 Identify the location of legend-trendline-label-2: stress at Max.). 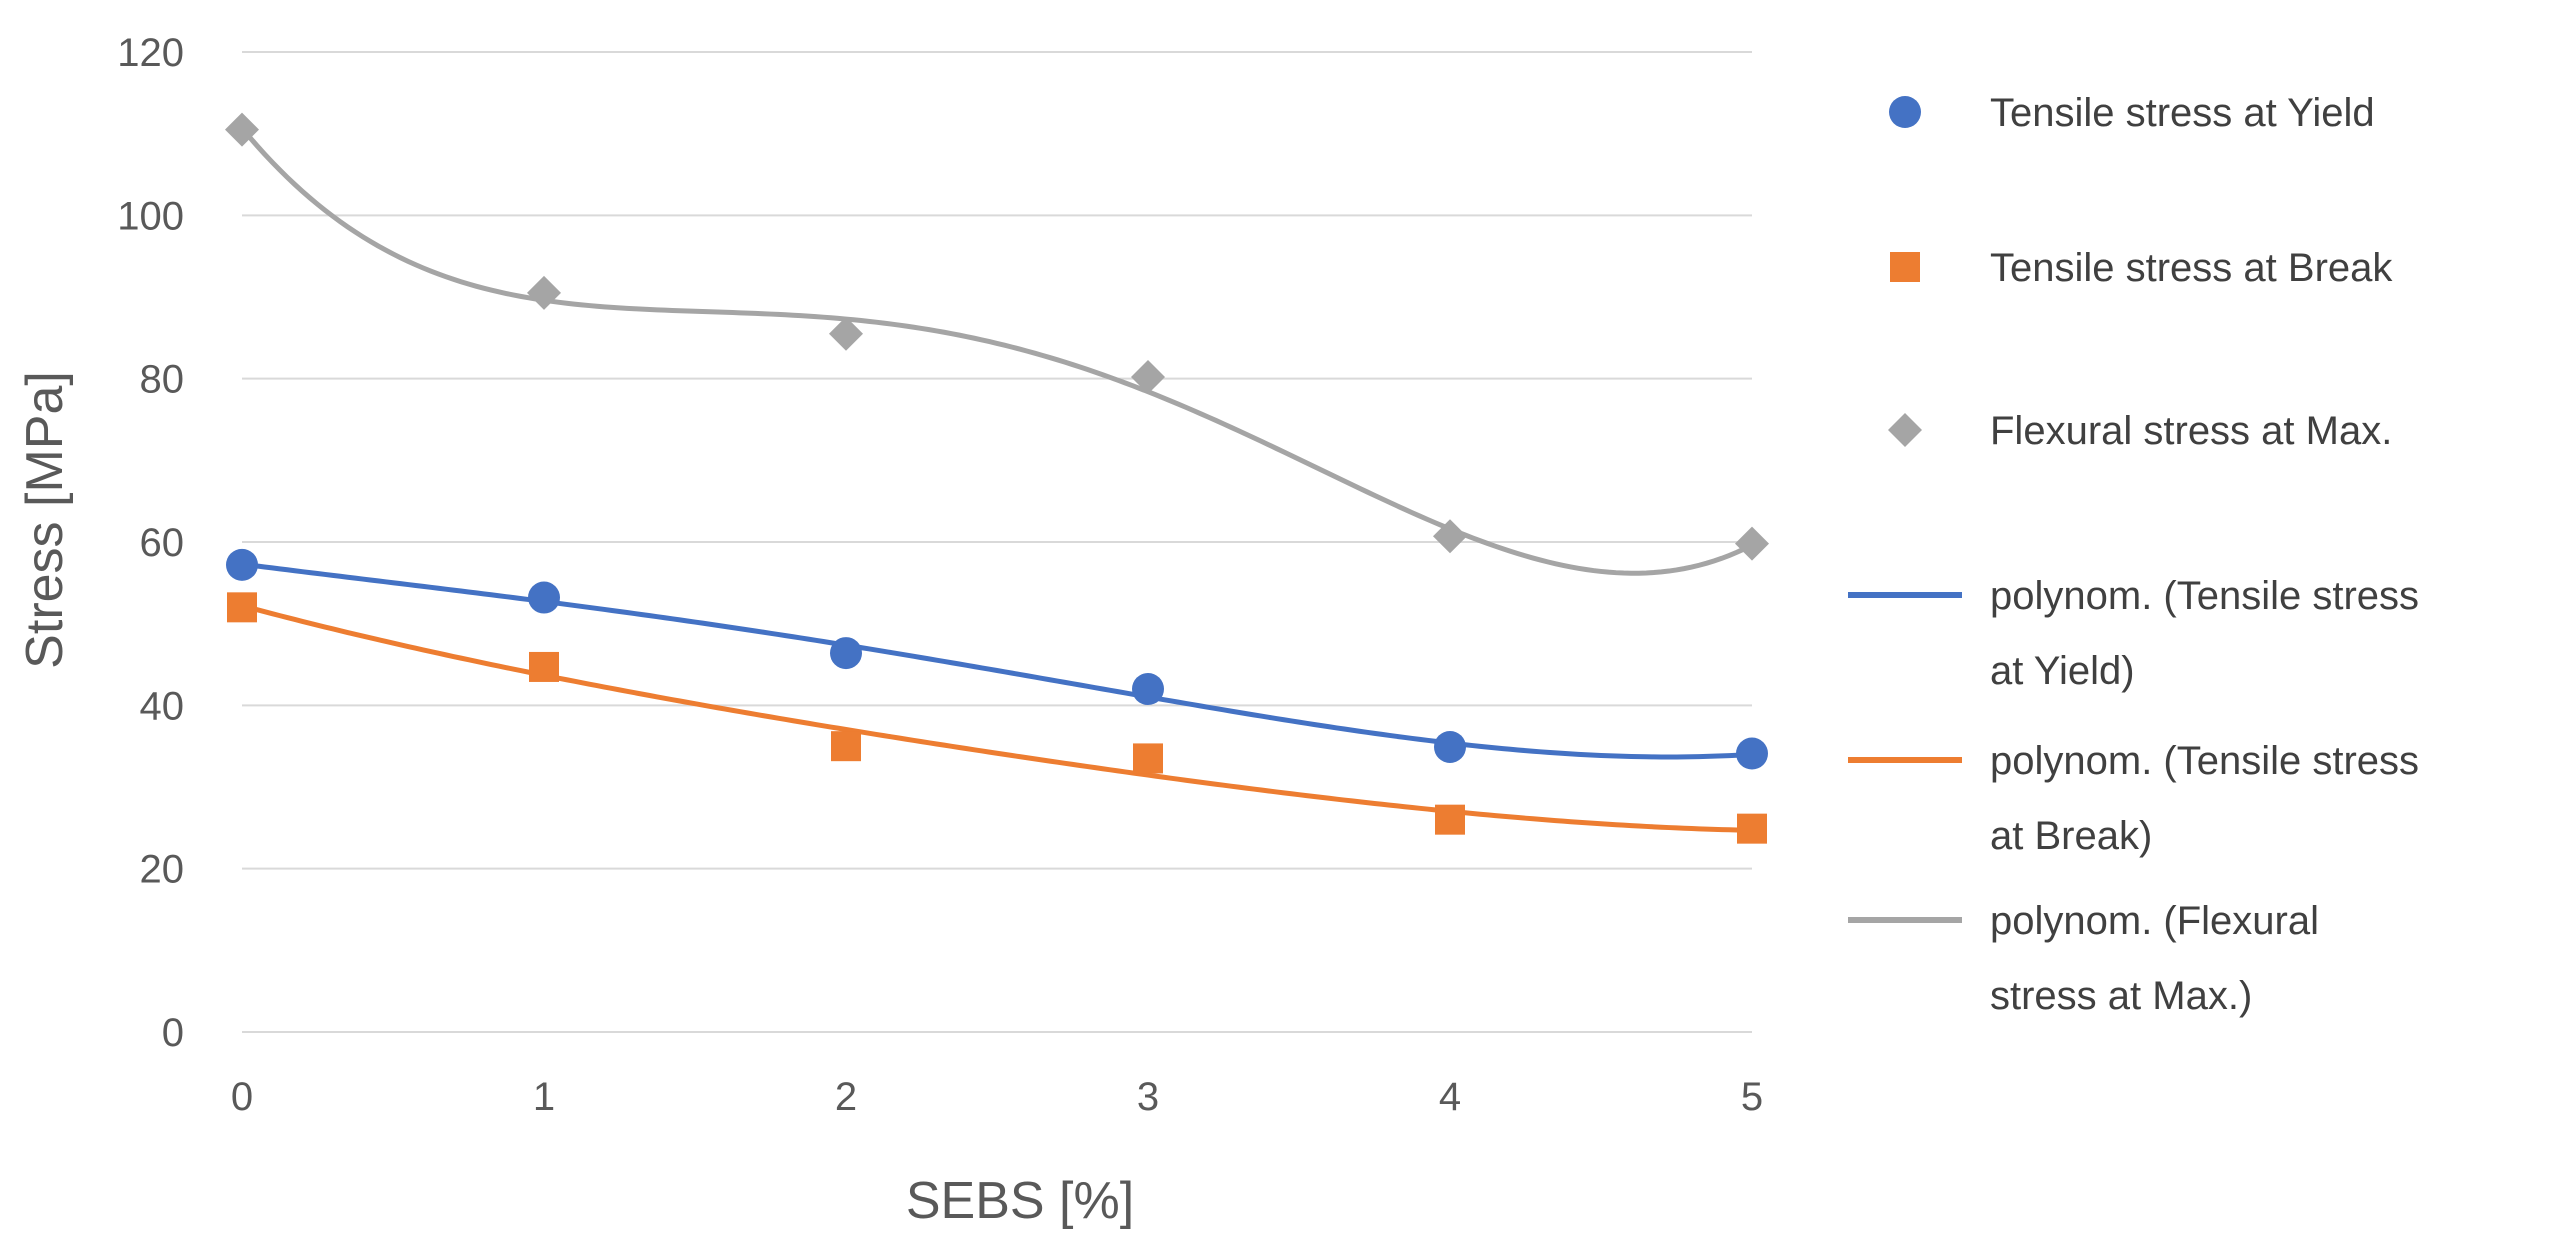
(2121, 996).